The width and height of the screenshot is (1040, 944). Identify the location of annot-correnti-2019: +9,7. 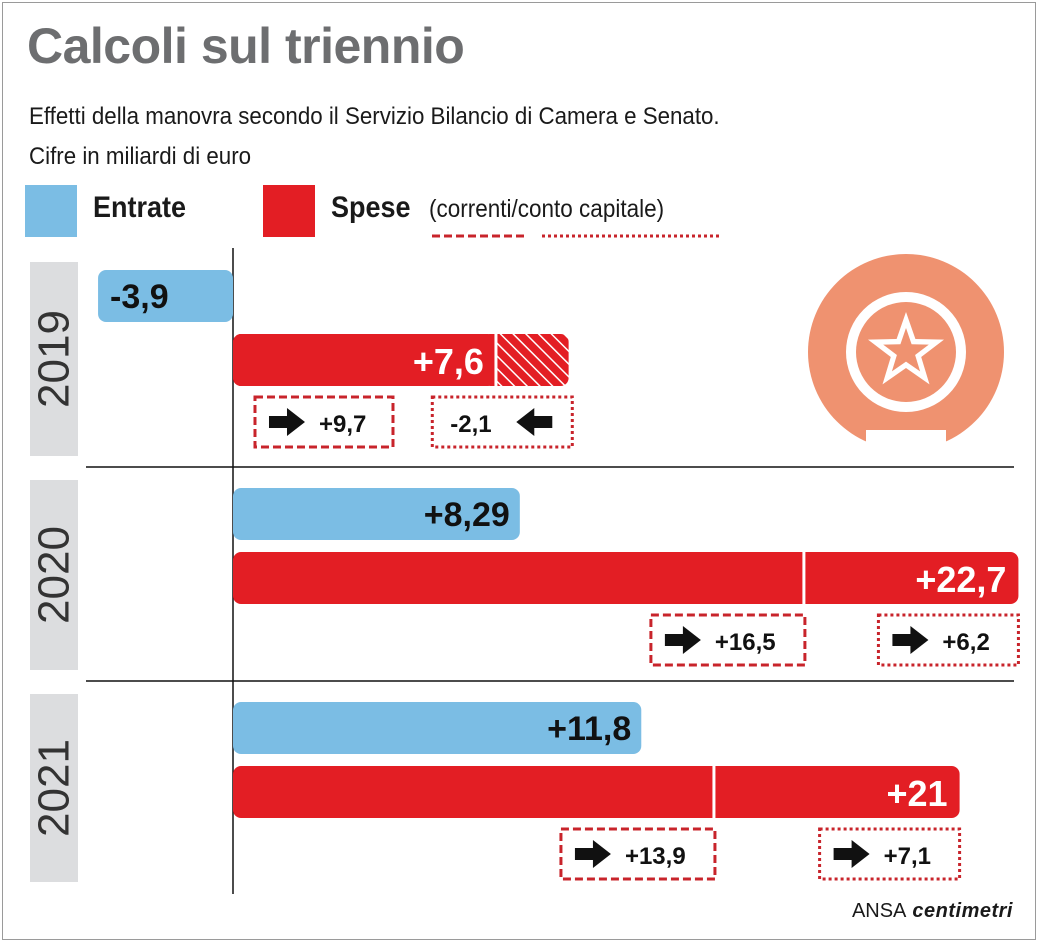
(324, 422).